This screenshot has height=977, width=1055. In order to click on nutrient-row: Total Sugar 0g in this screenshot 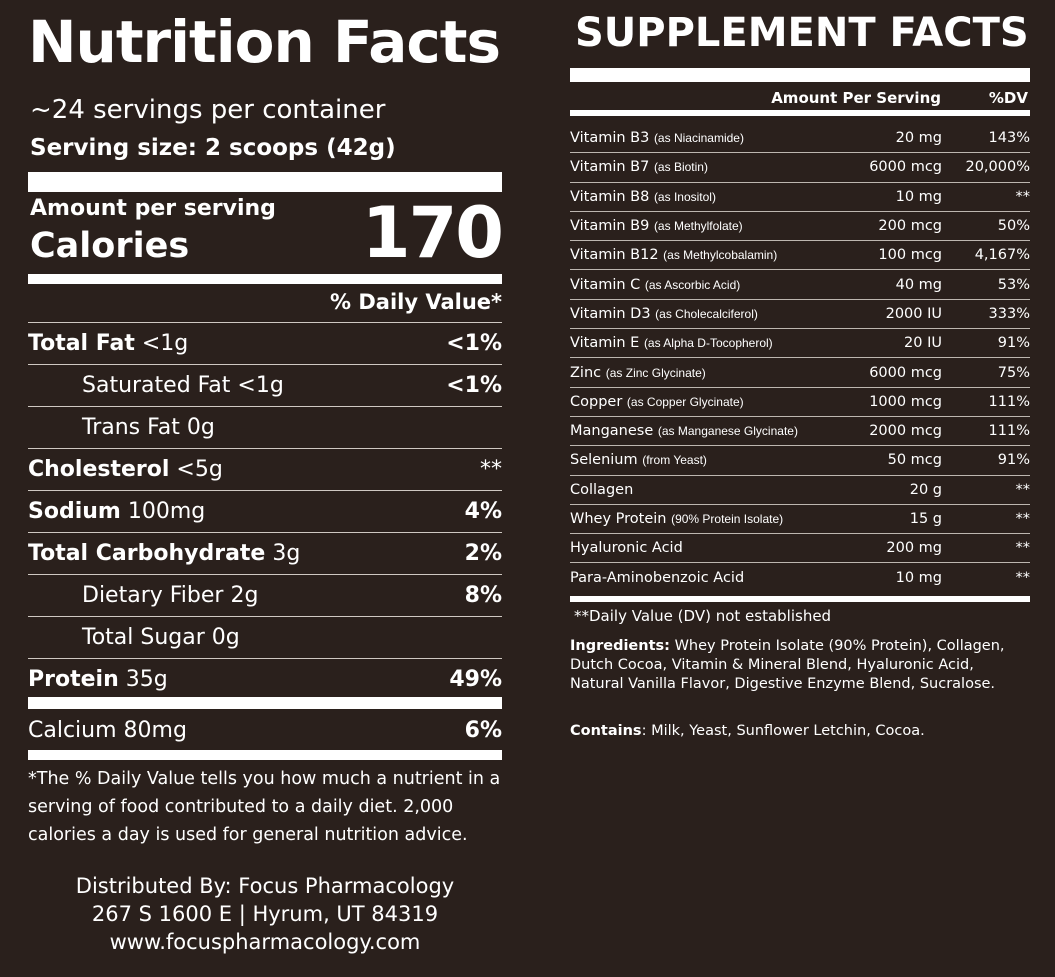, I will do `click(265, 637)`.